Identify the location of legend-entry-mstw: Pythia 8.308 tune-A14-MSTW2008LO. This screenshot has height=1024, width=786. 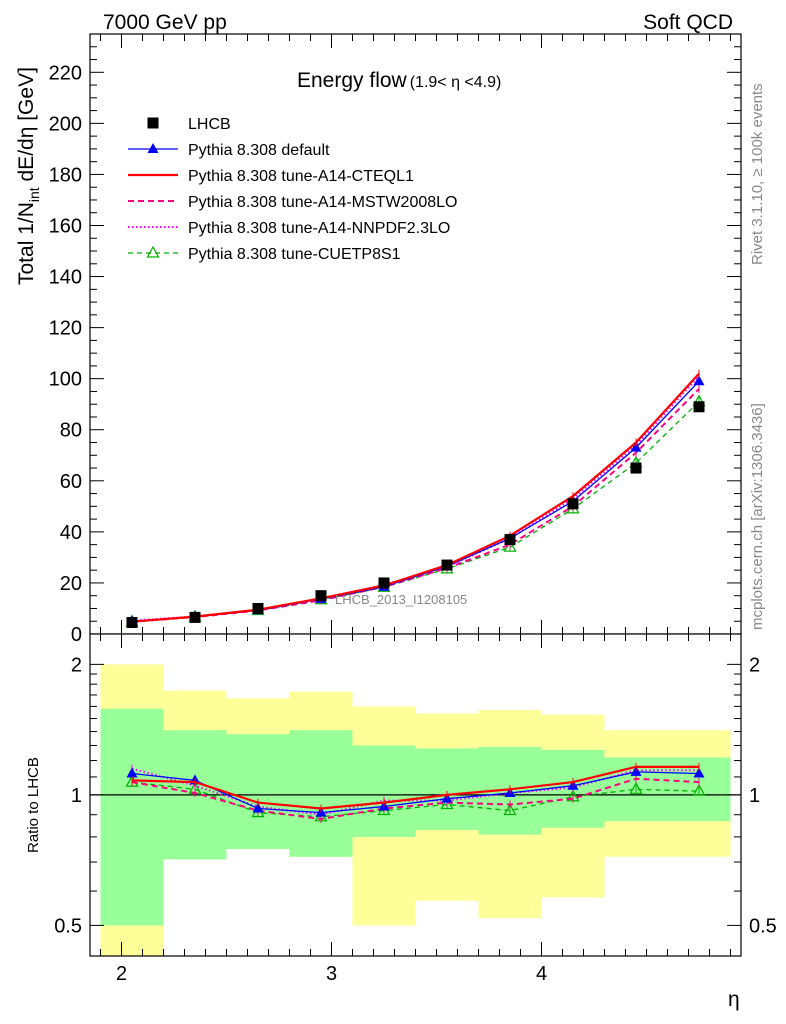
(292, 202).